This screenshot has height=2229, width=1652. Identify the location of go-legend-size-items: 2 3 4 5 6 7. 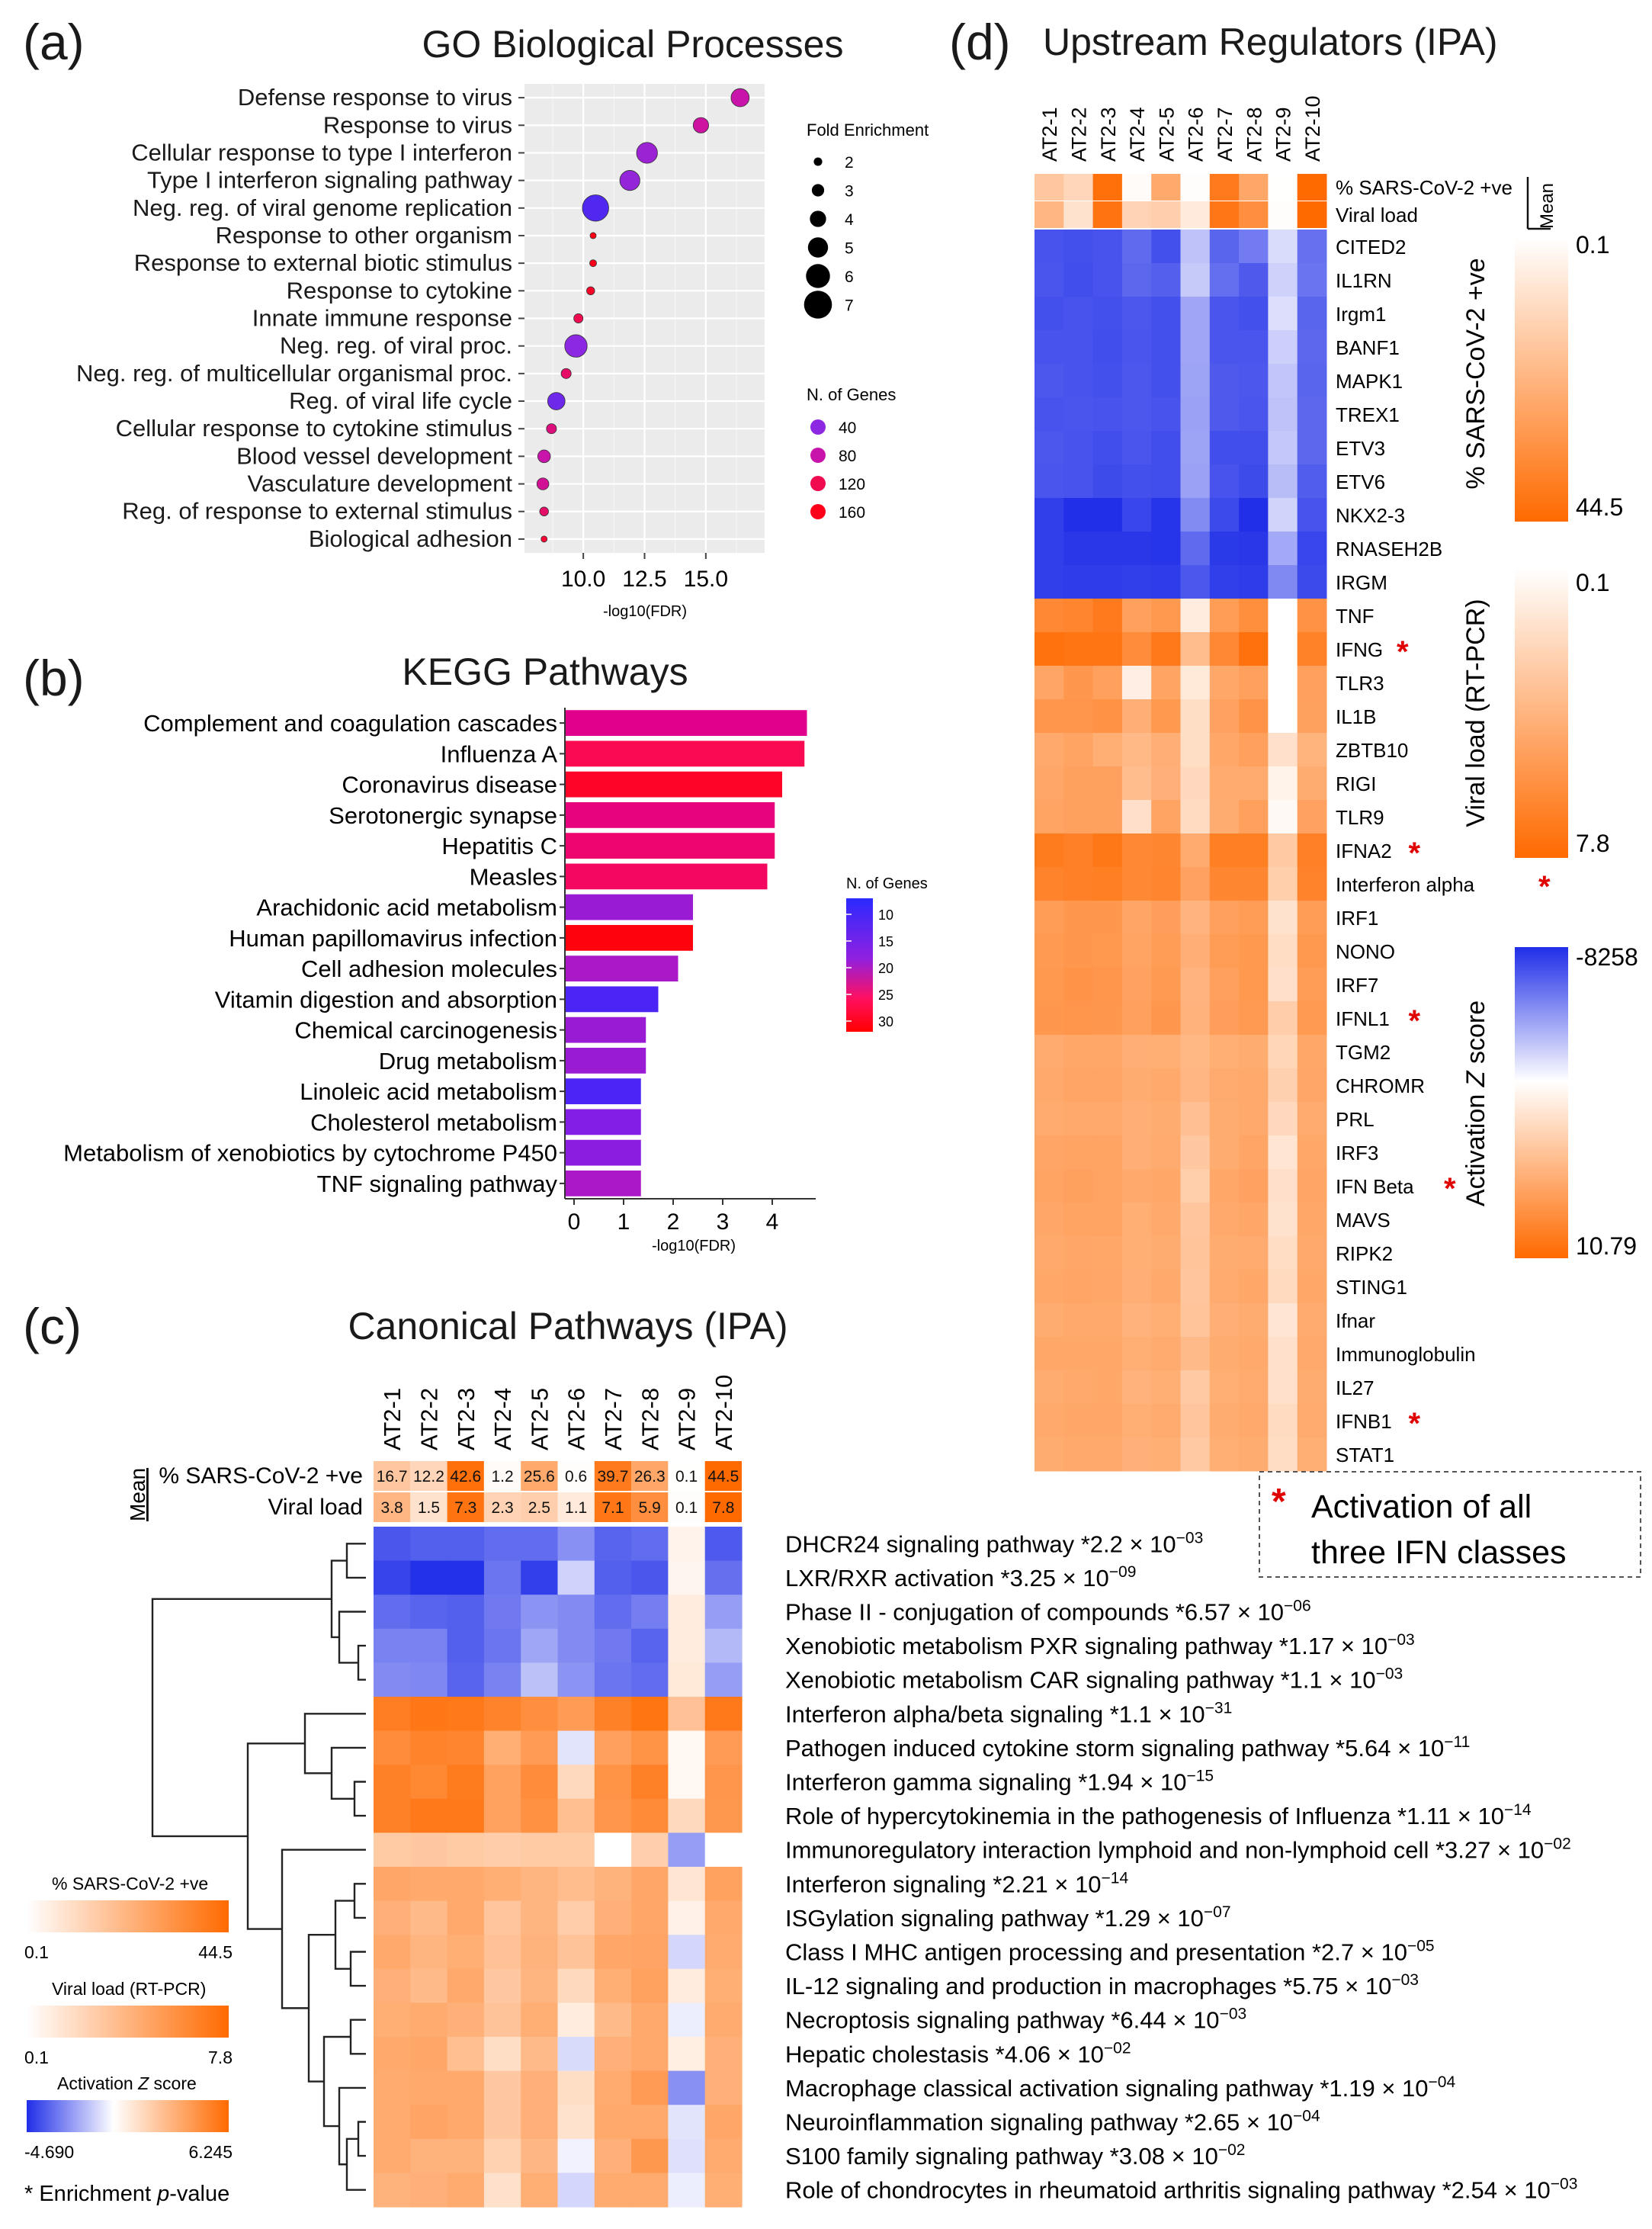
(829, 236).